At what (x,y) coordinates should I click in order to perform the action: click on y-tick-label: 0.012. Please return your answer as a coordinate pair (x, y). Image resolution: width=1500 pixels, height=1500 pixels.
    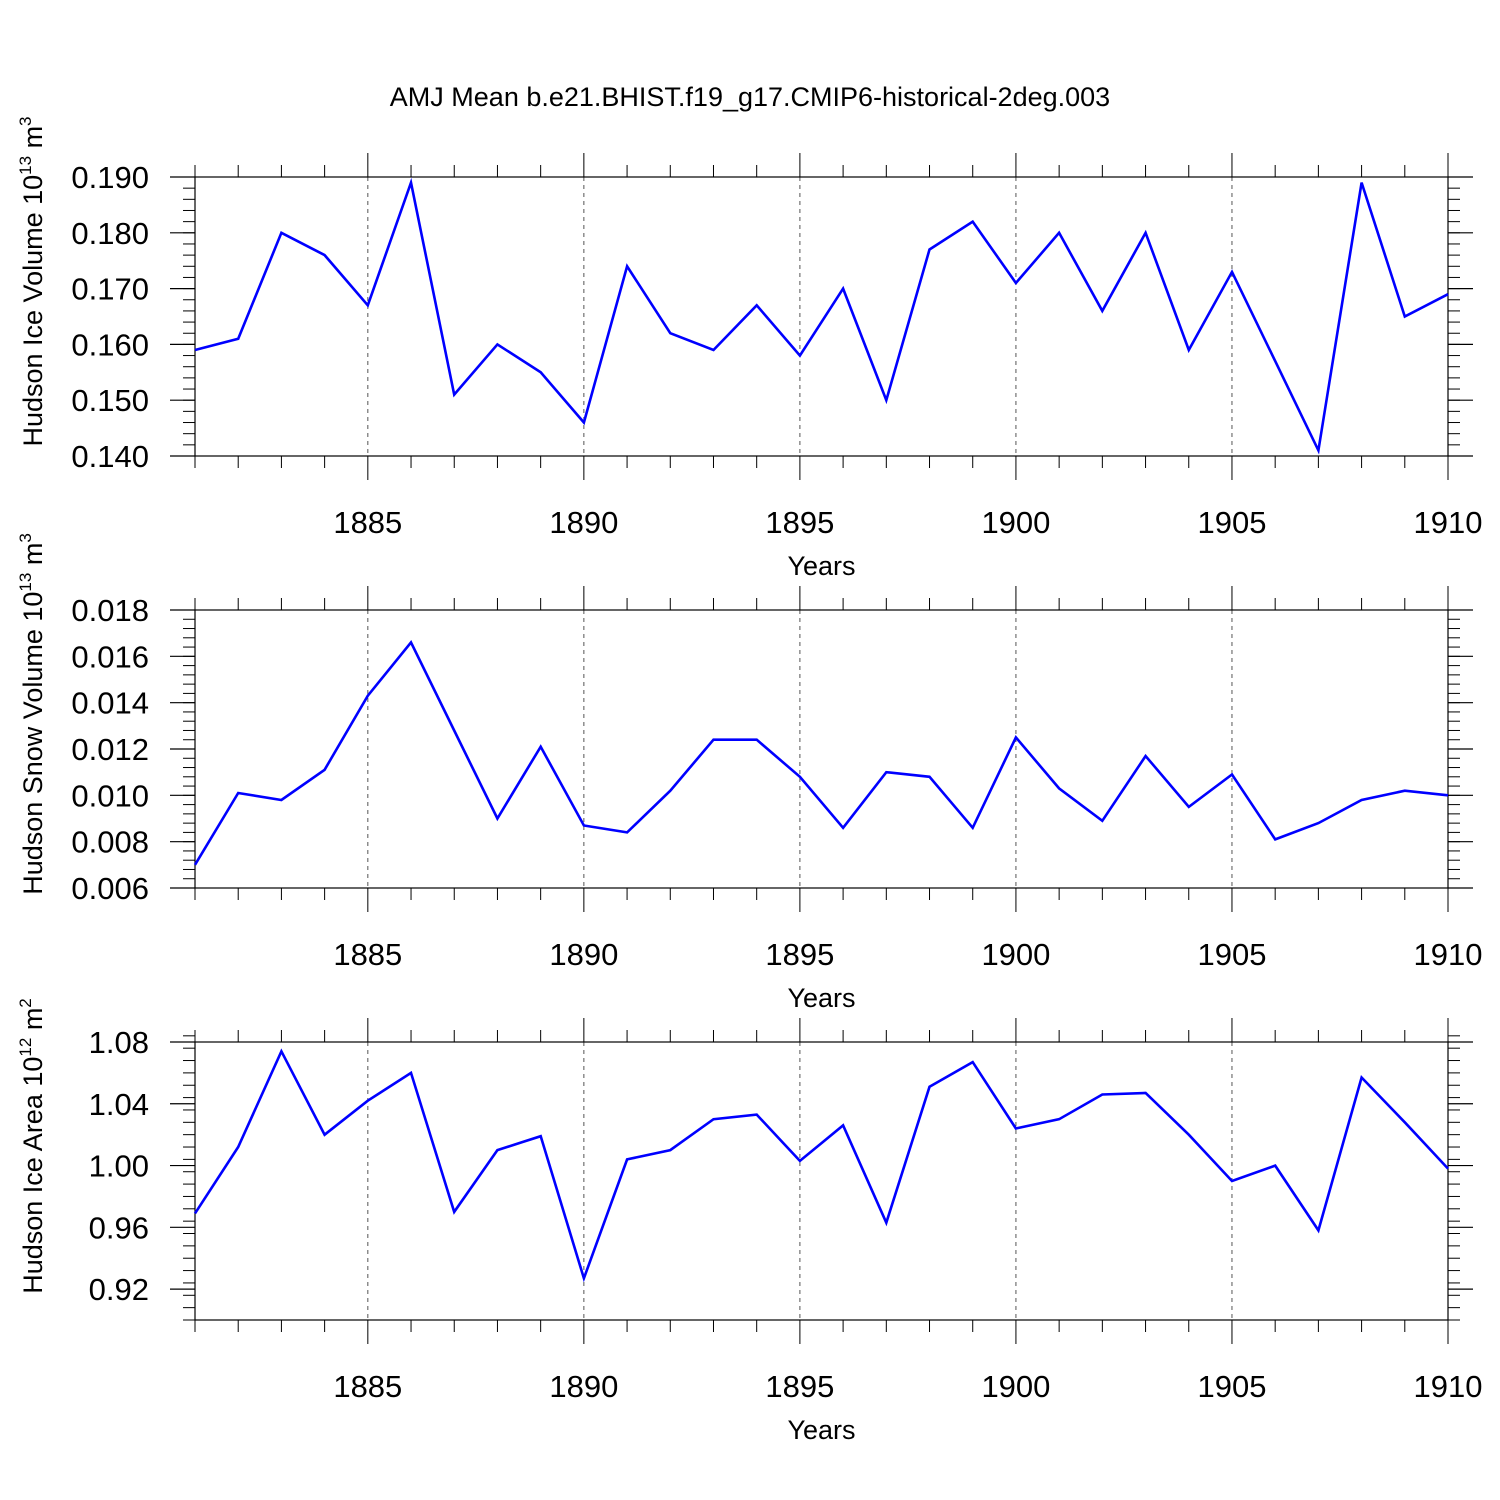
    Looking at the image, I should click on (110, 749).